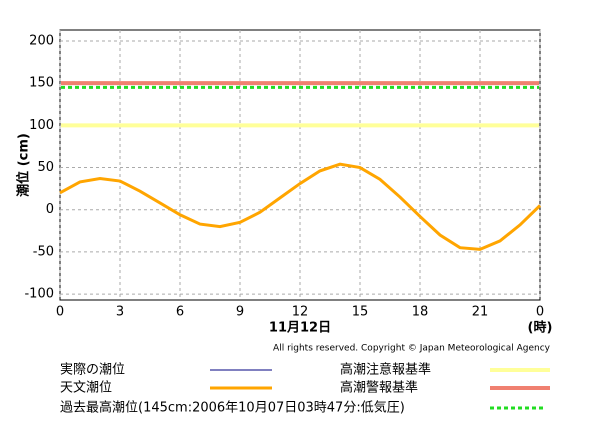 The image size is (600, 440). I want to click on x-axis-label: 11月12日, so click(300, 328).